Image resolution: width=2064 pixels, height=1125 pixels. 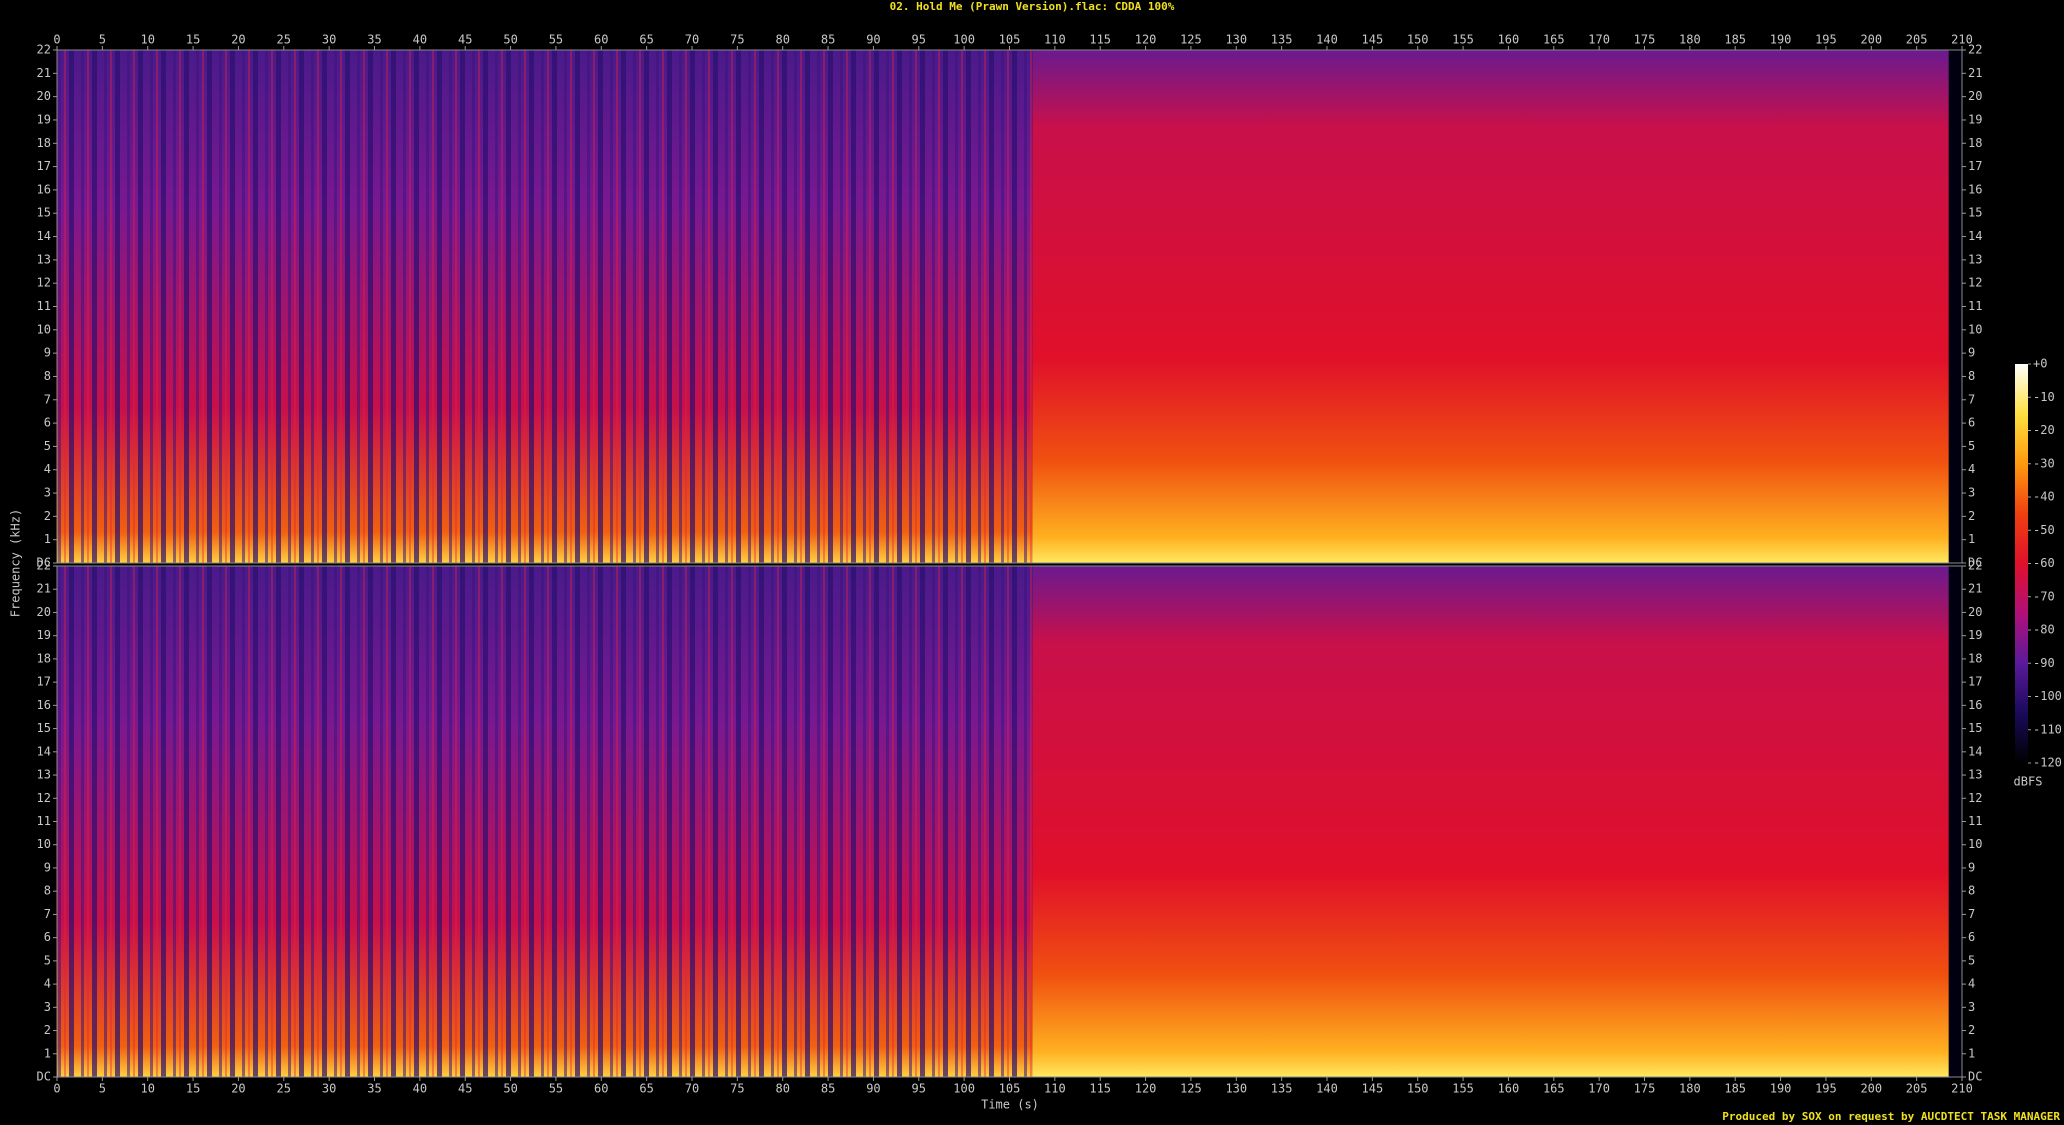 I want to click on x-tick-label: 90, so click(x=873, y=1089).